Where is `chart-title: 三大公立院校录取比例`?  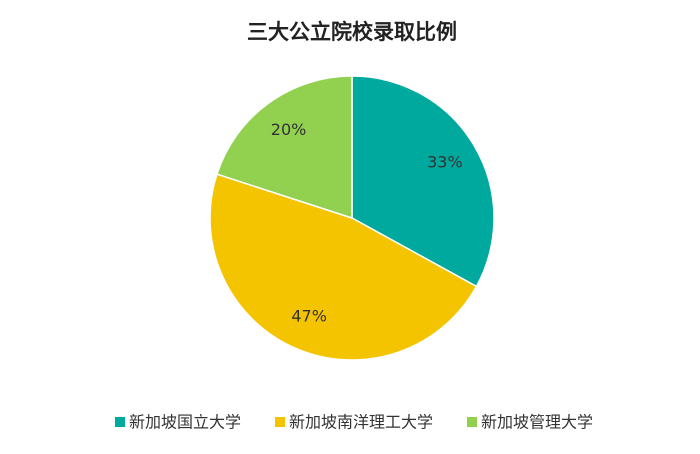 chart-title: 三大公立院校录取比例 is located at coordinates (352, 32).